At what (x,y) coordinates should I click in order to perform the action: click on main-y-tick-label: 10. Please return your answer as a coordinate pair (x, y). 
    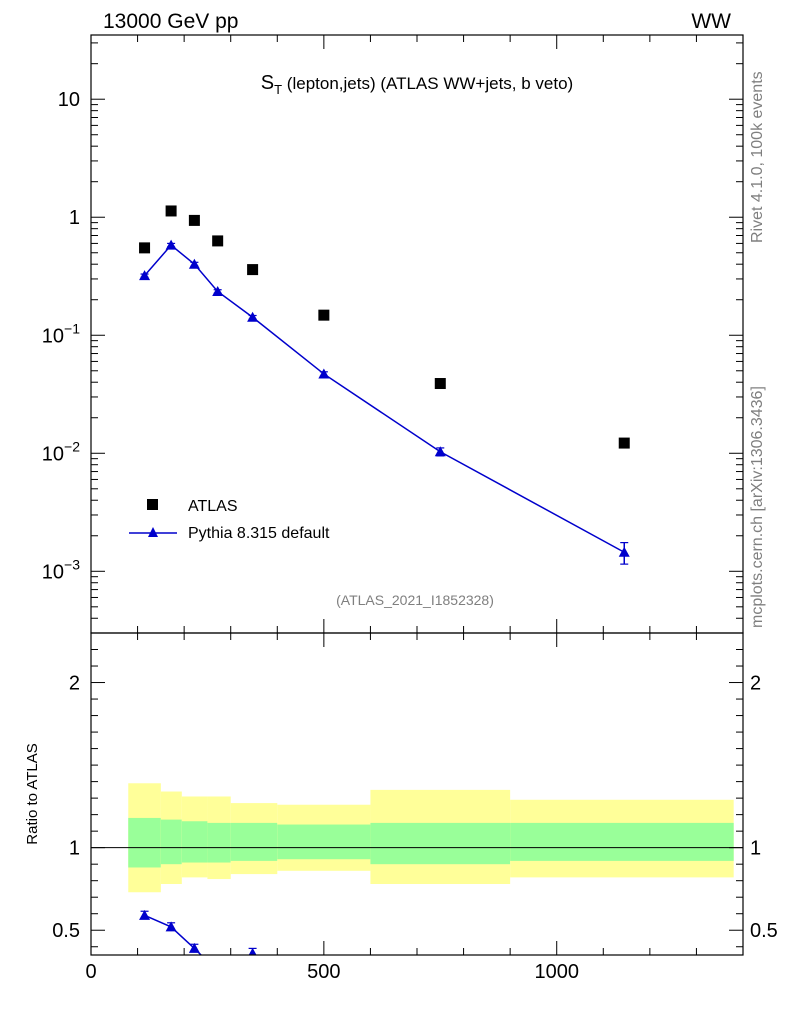
    Looking at the image, I should click on (69, 100).